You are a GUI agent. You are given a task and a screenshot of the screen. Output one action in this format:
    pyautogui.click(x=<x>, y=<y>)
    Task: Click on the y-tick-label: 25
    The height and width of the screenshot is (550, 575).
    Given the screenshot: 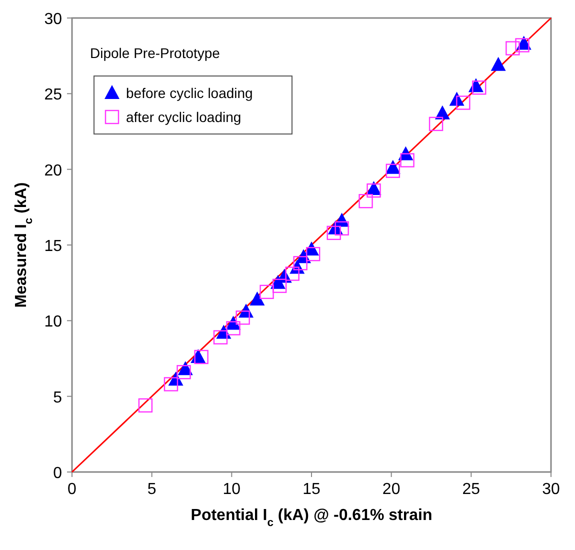 What is the action you would take?
    pyautogui.click(x=53, y=95)
    